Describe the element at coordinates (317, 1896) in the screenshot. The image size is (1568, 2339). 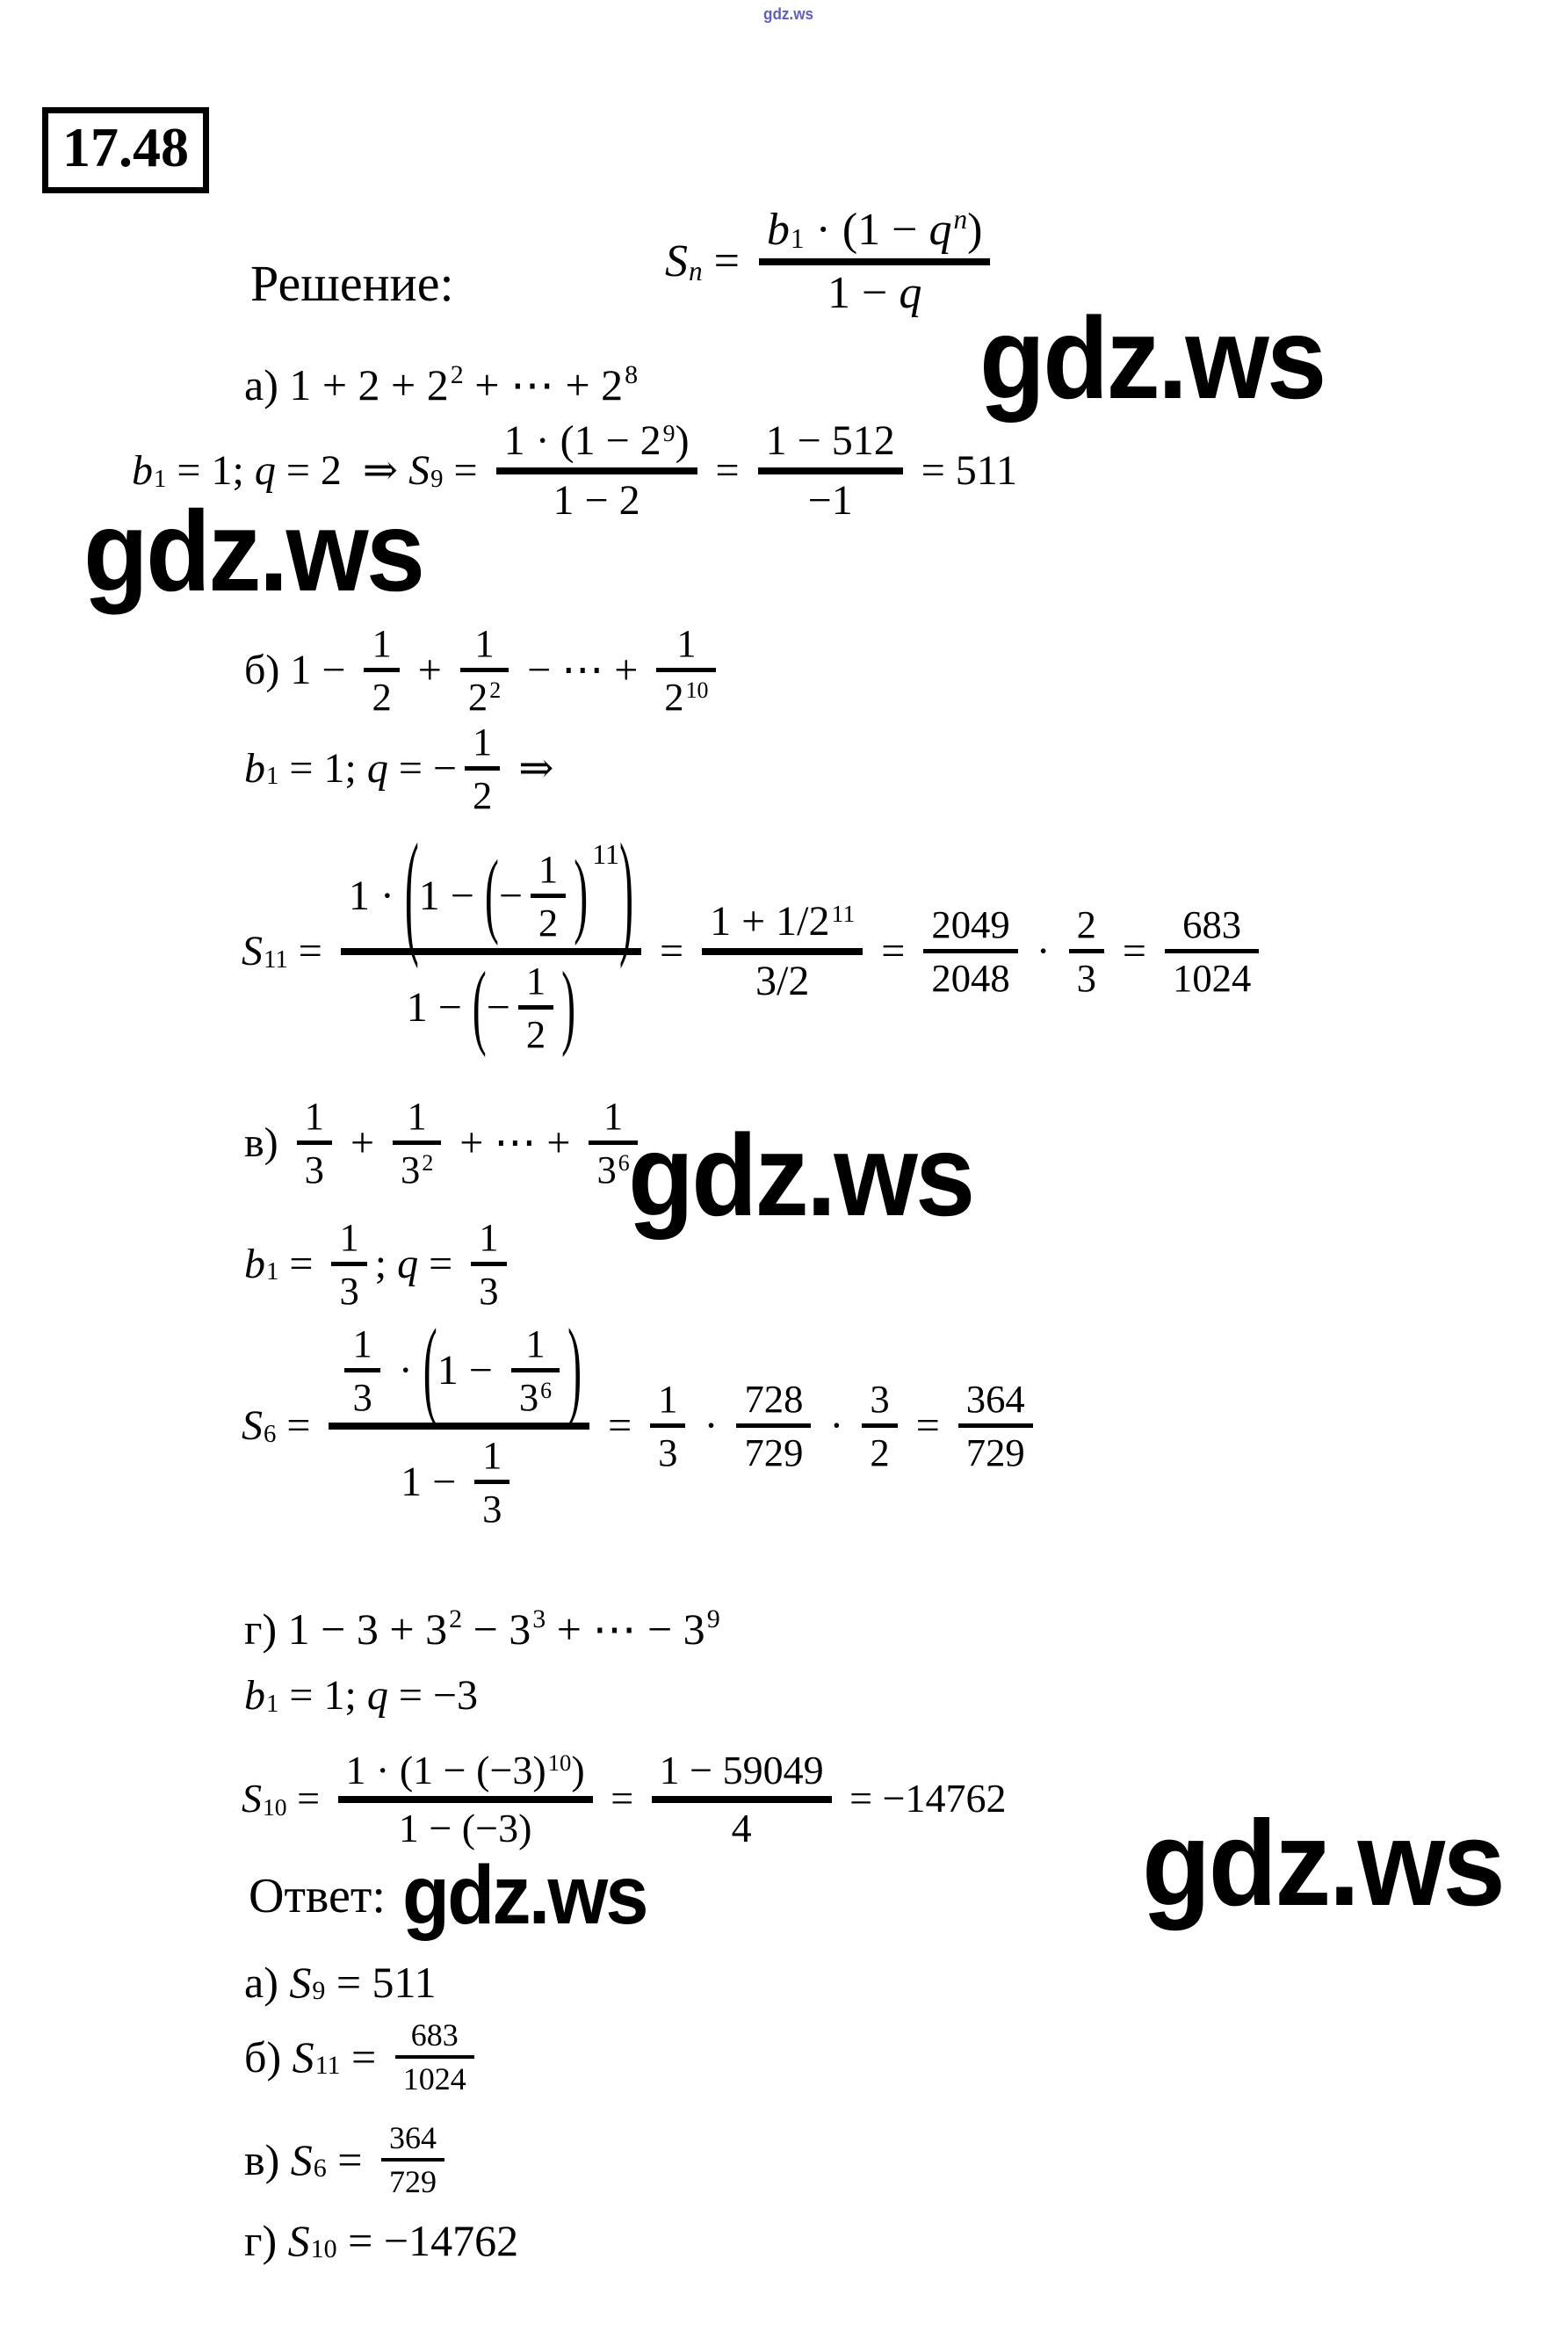
I see `answer-label: Ответ:` at that location.